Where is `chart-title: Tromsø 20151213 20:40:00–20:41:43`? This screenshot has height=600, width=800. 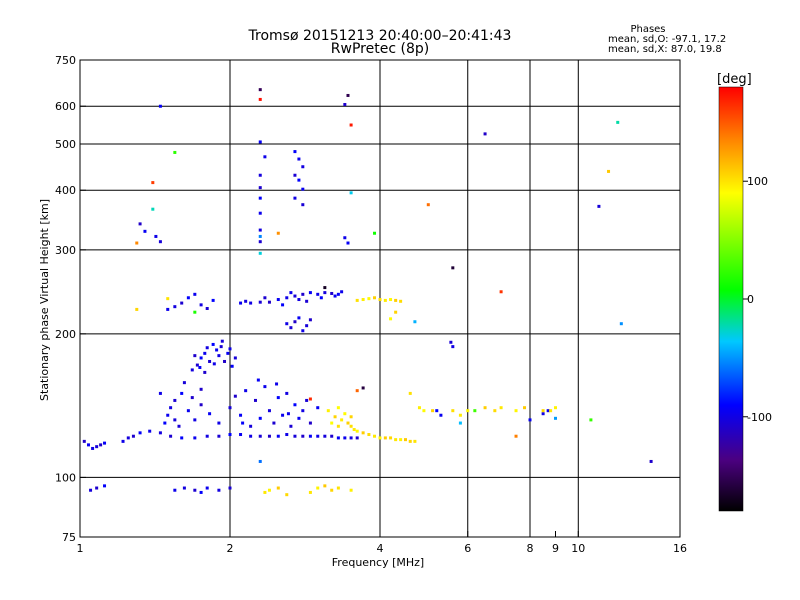
chart-title: Tromsø 20151213 20:40:00–20:41:43 is located at coordinates (380, 36).